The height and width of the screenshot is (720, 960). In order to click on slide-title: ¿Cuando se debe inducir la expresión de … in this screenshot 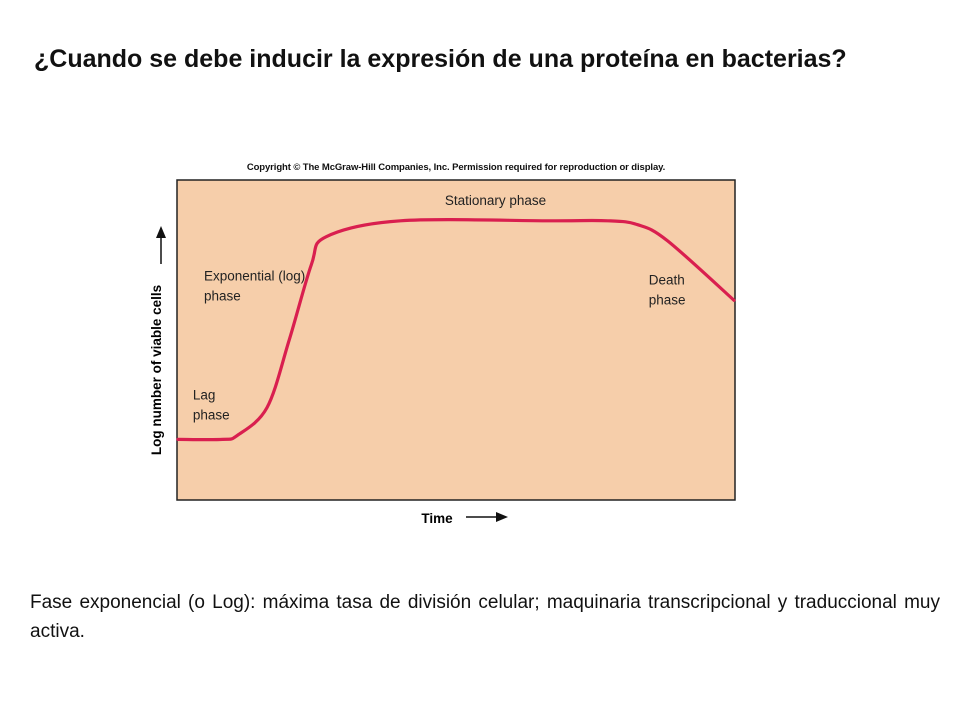, I will do `click(440, 59)`.